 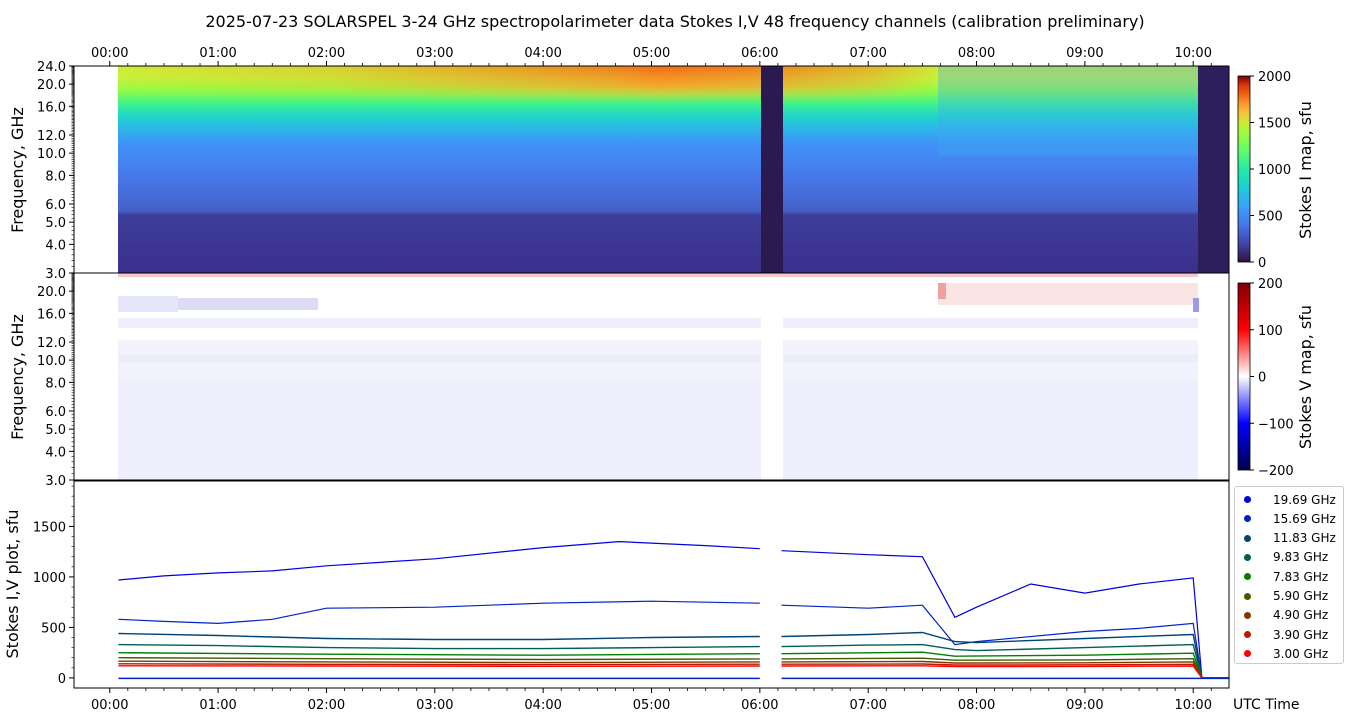 What do you see at coordinates (51, 67) in the screenshot?
I see `freq-tick-label: 24.0` at bounding box center [51, 67].